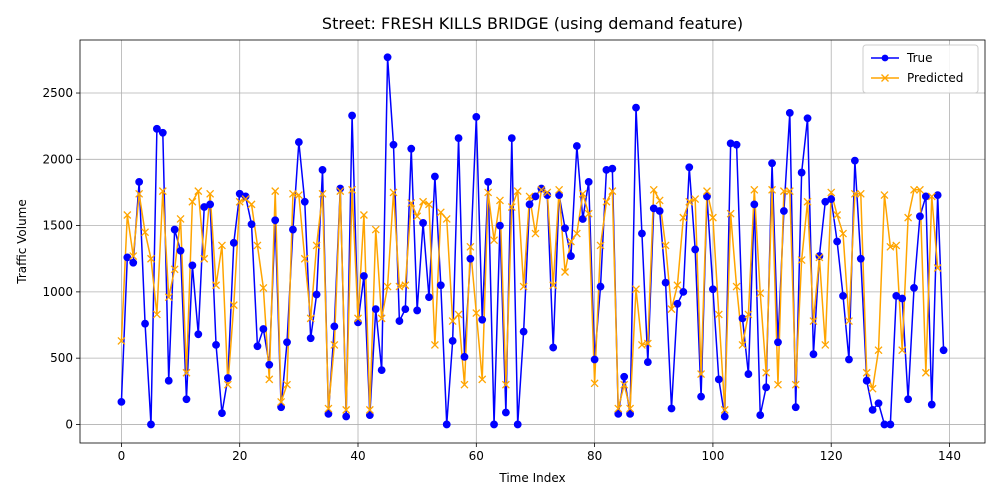  I want to click on legend-entry-true: True, so click(902, 58).